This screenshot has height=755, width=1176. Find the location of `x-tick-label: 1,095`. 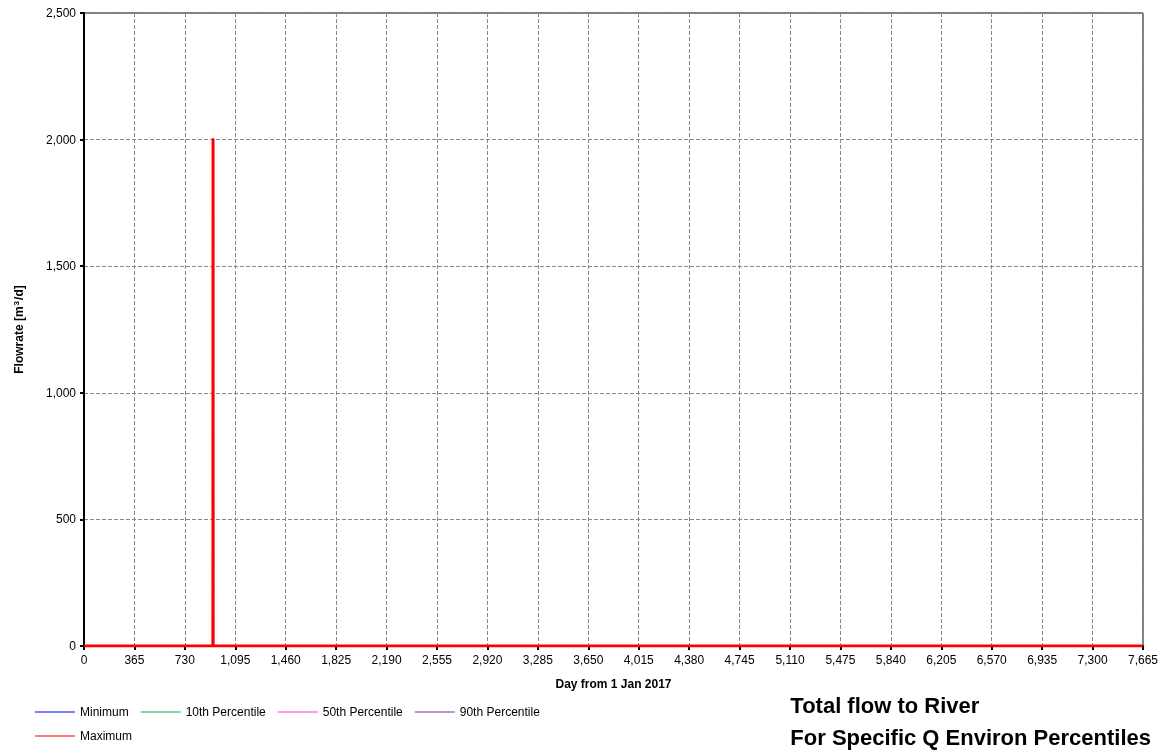

x-tick-label: 1,095 is located at coordinates (235, 660).